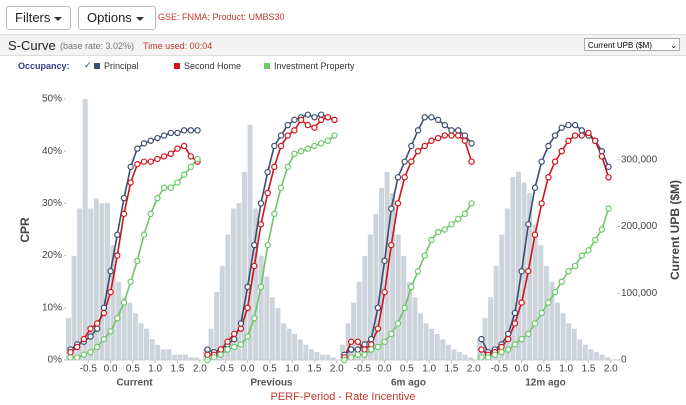 This screenshot has width=686, height=405. I want to click on legend-entry: Investment Property, so click(314, 66).